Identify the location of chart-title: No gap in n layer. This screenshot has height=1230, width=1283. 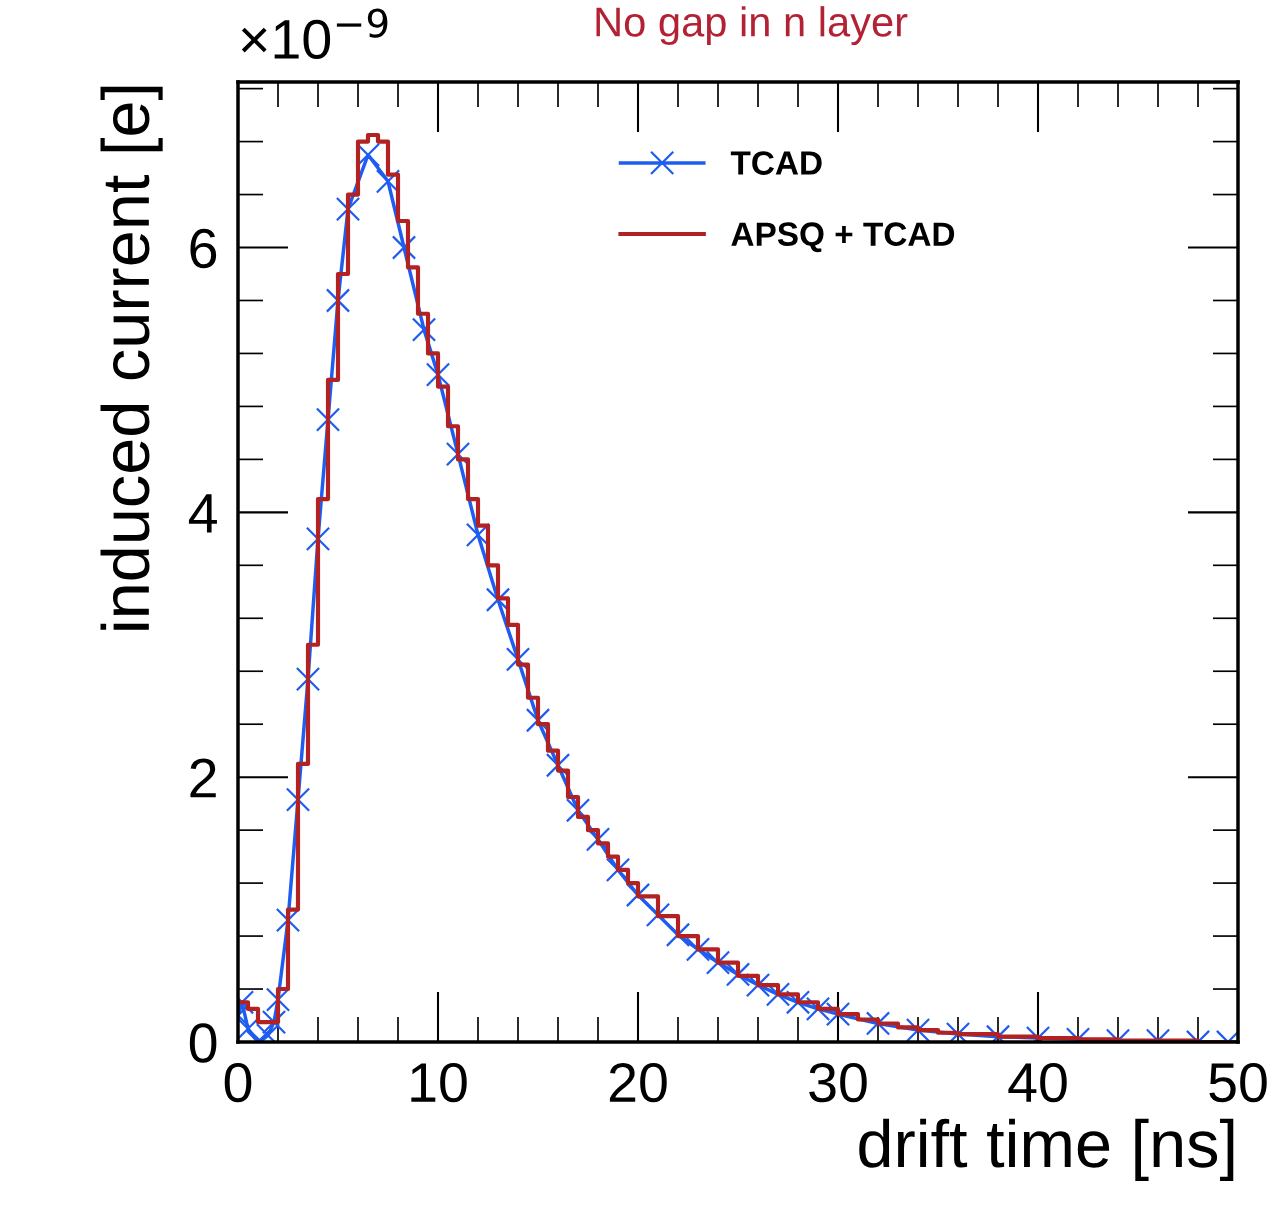
(752, 25).